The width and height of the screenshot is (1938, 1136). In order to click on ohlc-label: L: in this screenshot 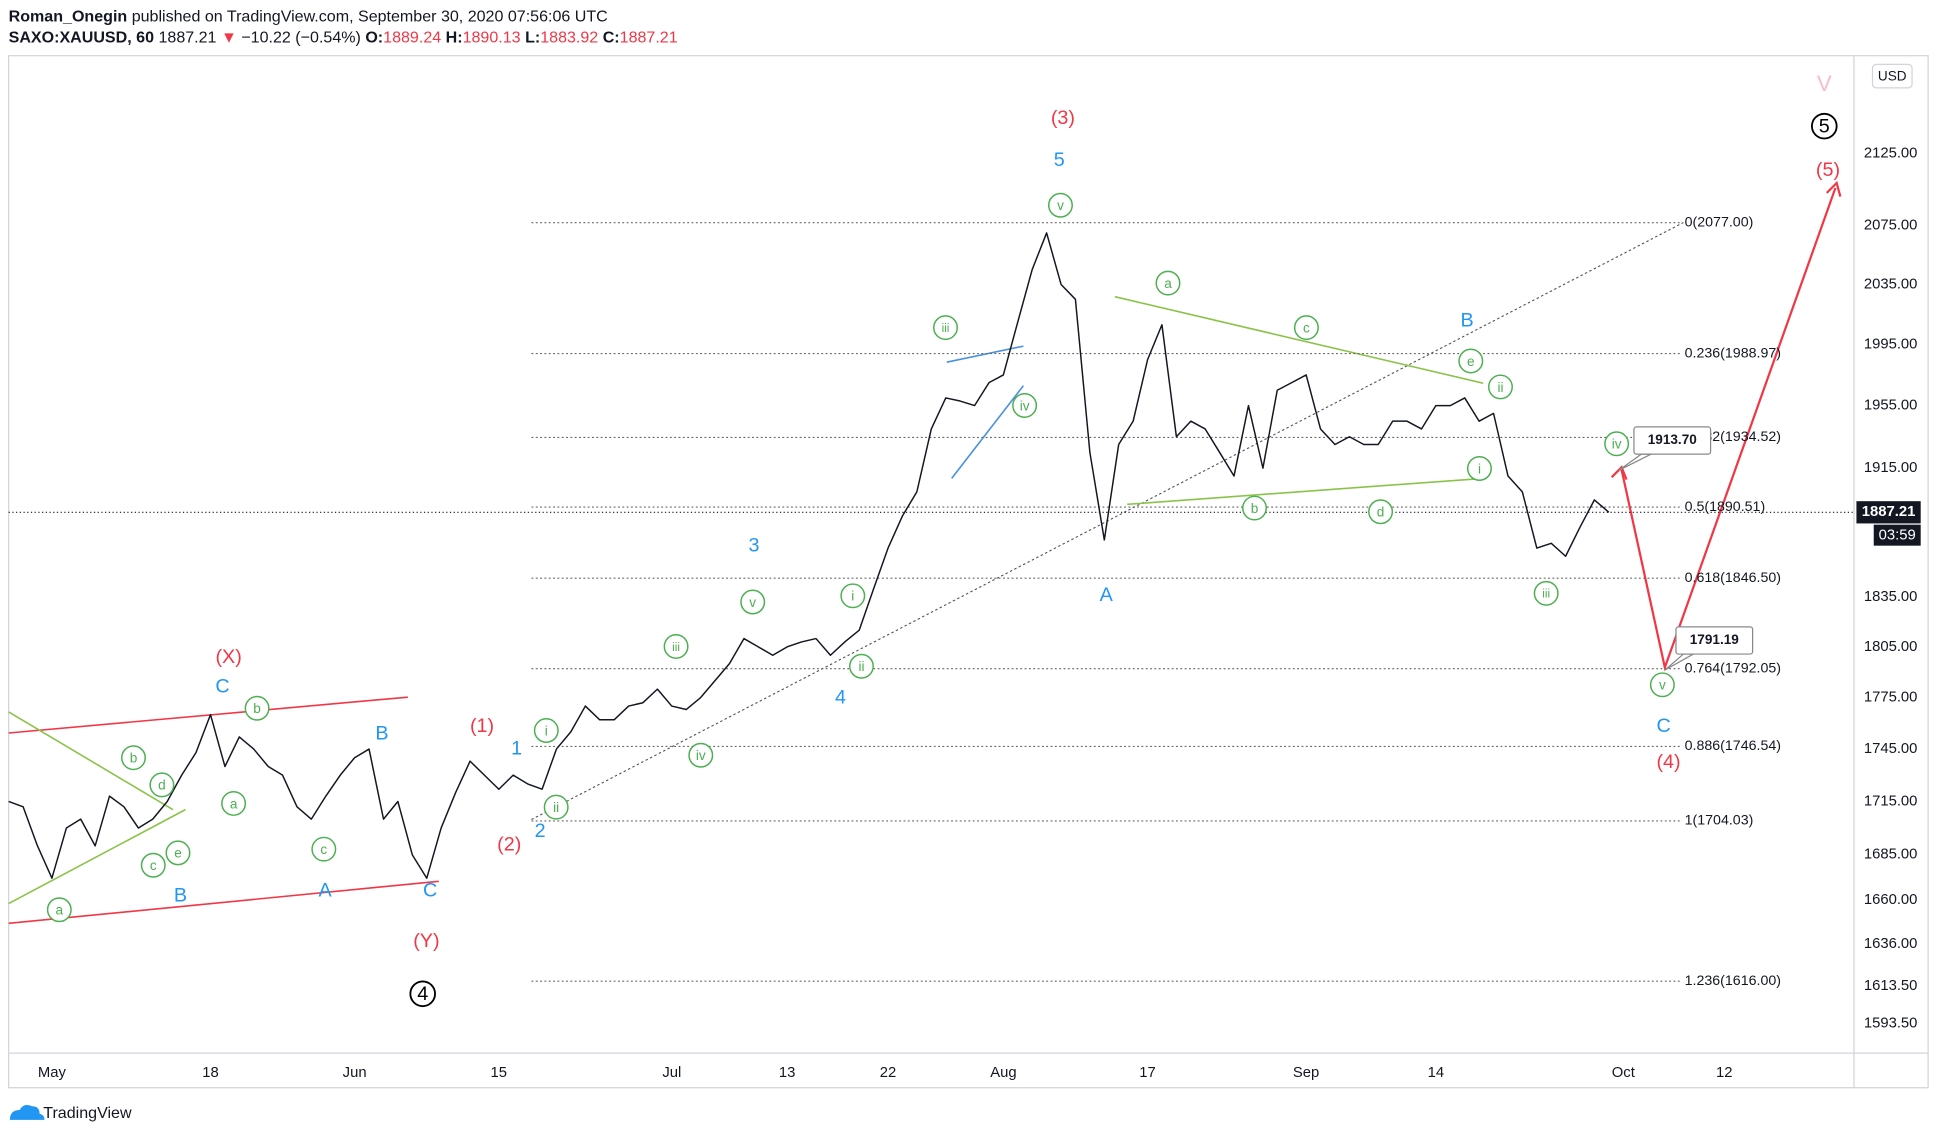, I will do `click(532, 38)`.